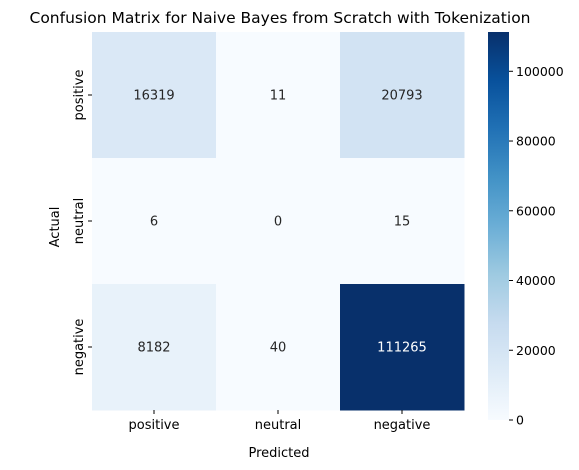  Describe the element at coordinates (536, 246) in the screenshot. I see `colorbar-ticks: 0 20000 40000 60000 80000 100000` at that location.